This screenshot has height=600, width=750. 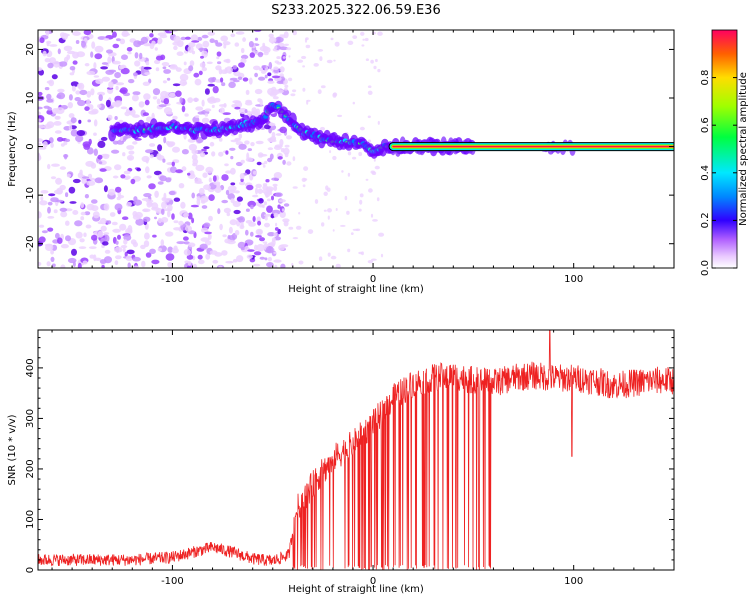 I want to click on spectrogram-x-tick-label: 100, so click(x=573, y=279).